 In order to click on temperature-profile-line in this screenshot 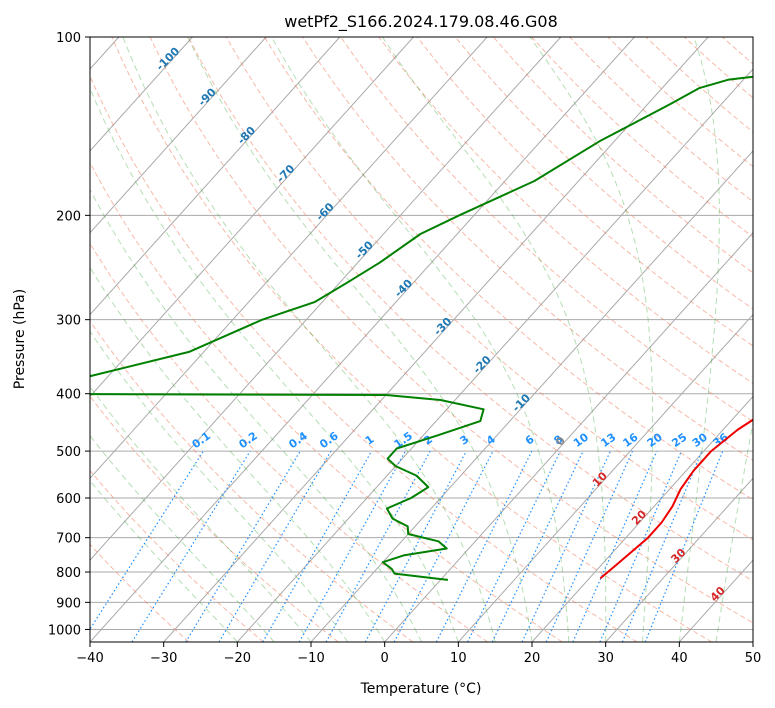, I will do `click(676, 499)`.